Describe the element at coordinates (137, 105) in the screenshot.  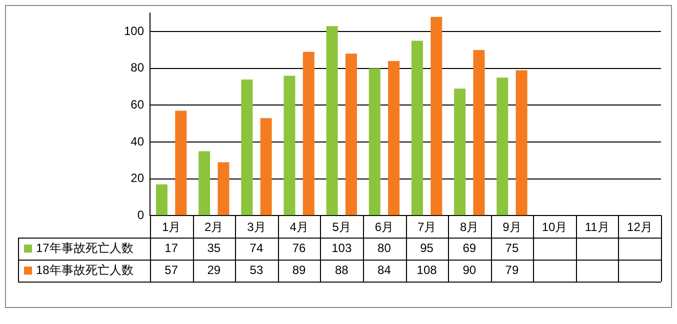
I see `y-tick-label: 60` at that location.